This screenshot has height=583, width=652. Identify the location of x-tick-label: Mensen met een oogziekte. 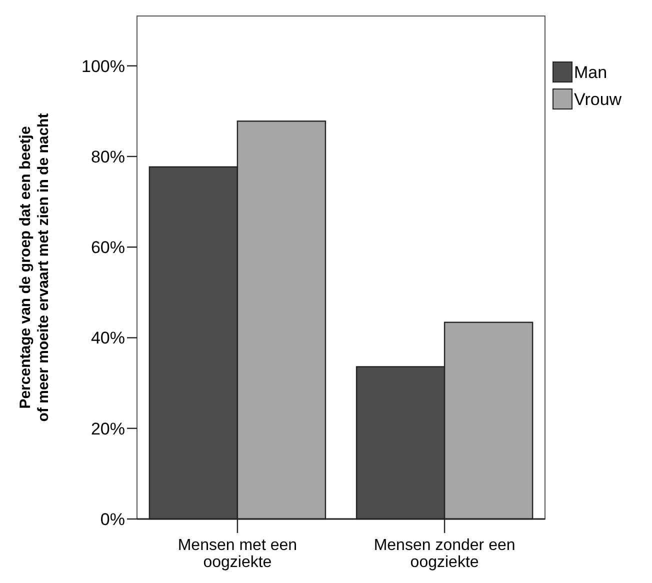
(238, 554).